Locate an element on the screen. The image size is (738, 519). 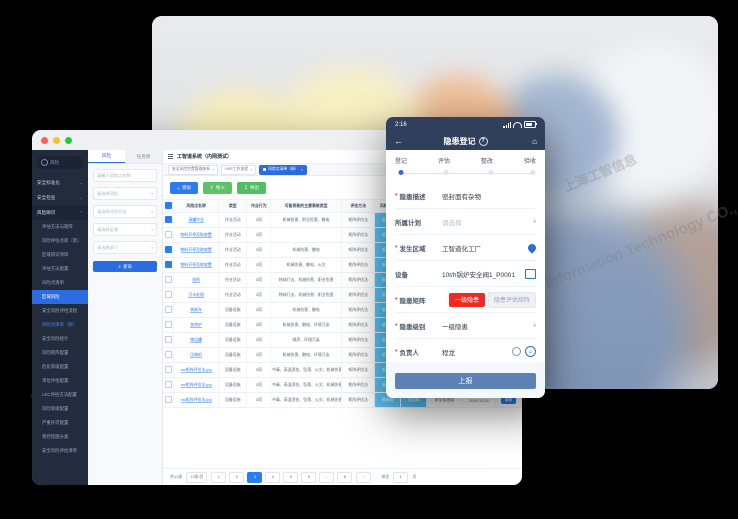
sidebar-item-10: 风险矩阵配置 is located at coordinates (55, 352).